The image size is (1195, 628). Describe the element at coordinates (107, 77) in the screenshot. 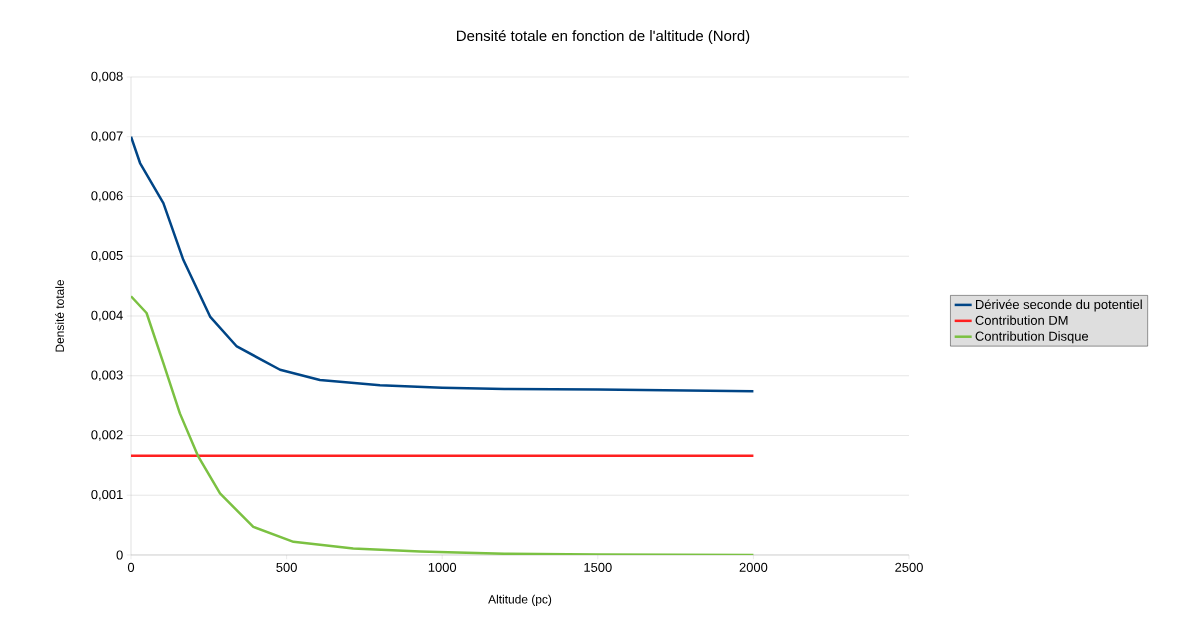

I see `y-tick-label: 0,008` at that location.